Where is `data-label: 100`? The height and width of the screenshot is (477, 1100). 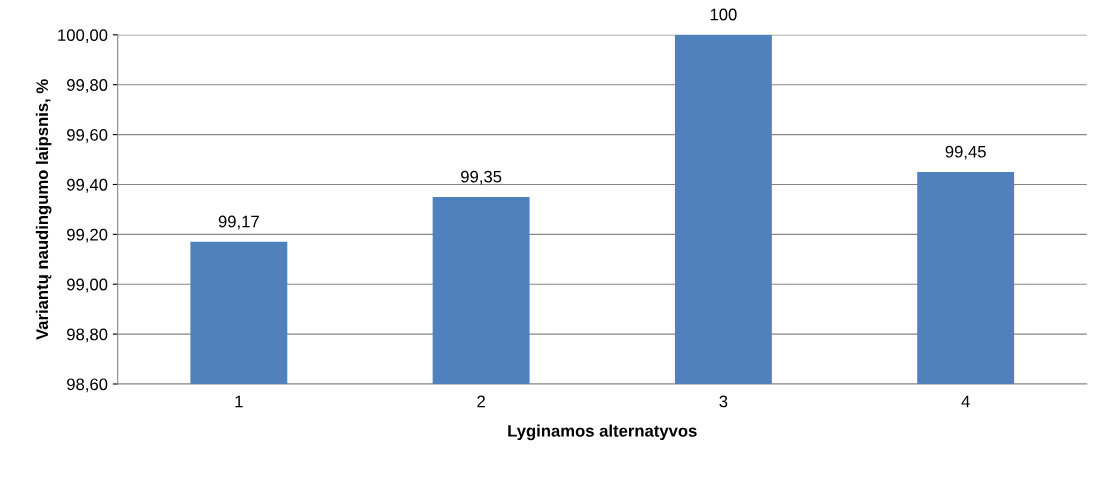
data-label: 100 is located at coordinates (723, 14).